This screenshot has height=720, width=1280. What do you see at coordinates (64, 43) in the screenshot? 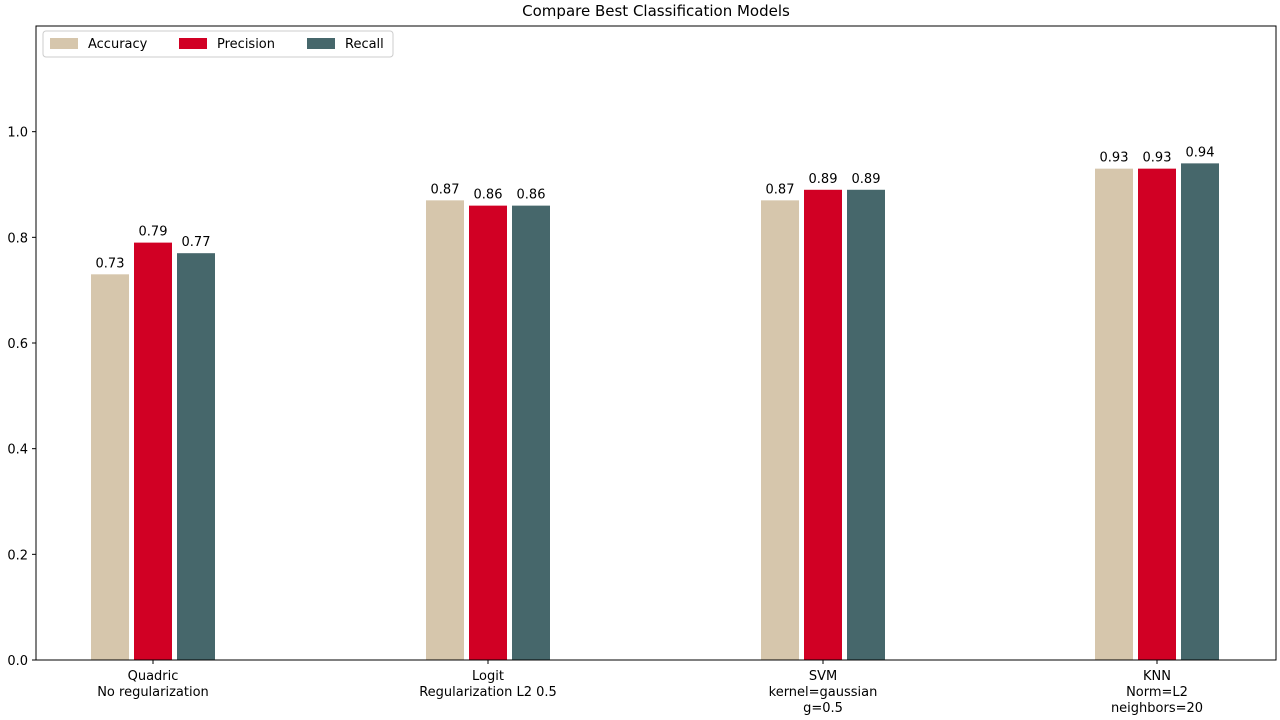
I see `legend-swatch-accuracy` at bounding box center [64, 43].